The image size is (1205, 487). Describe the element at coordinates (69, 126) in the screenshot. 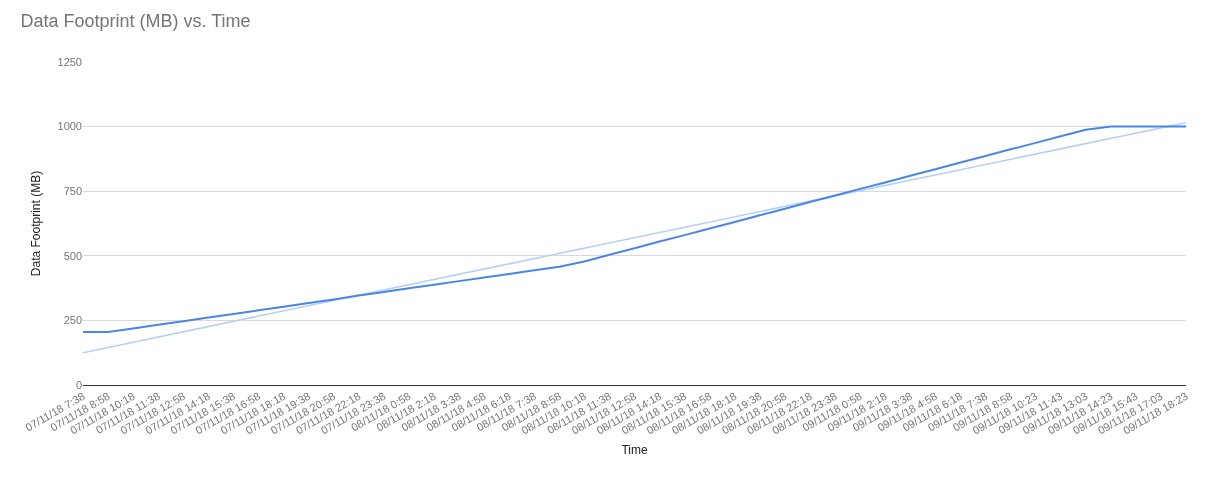

I see `y-tick-label: 1000` at that location.